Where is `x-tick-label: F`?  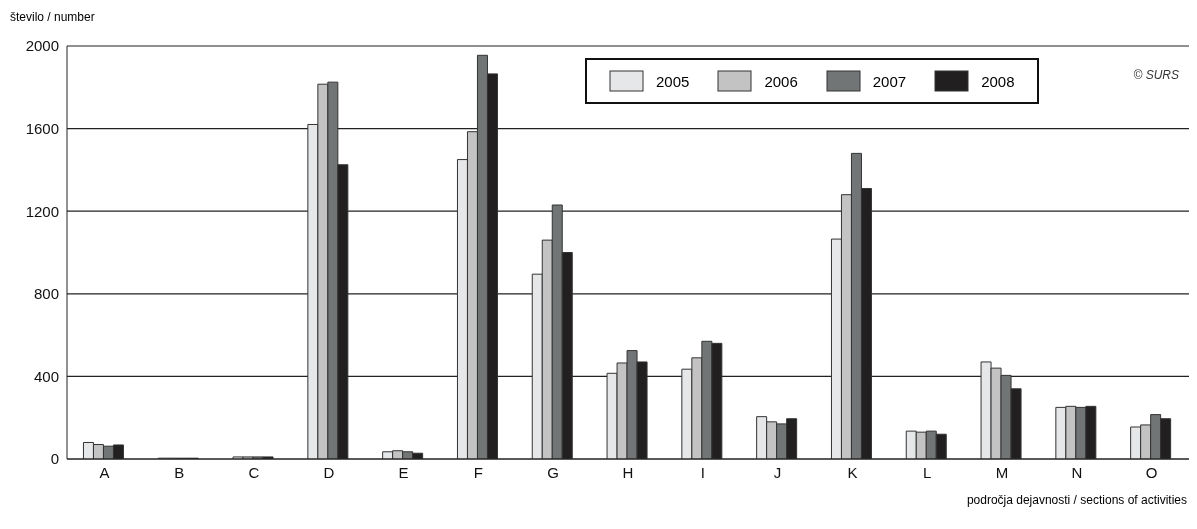 x-tick-label: F is located at coordinates (478, 472).